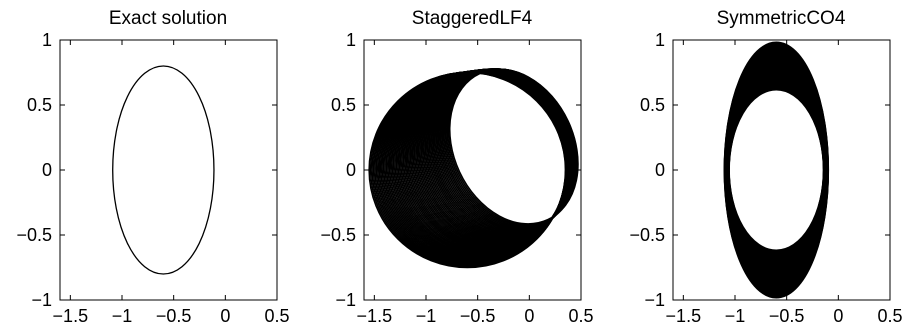 The height and width of the screenshot is (332, 920). What do you see at coordinates (472, 18) in the screenshot?
I see `panel-title: StaggeredLF4` at bounding box center [472, 18].